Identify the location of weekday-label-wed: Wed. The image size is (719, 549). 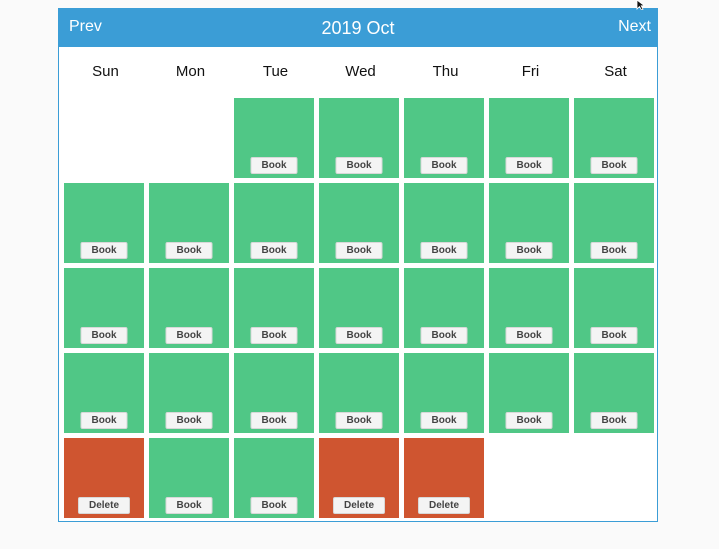
(360, 71).